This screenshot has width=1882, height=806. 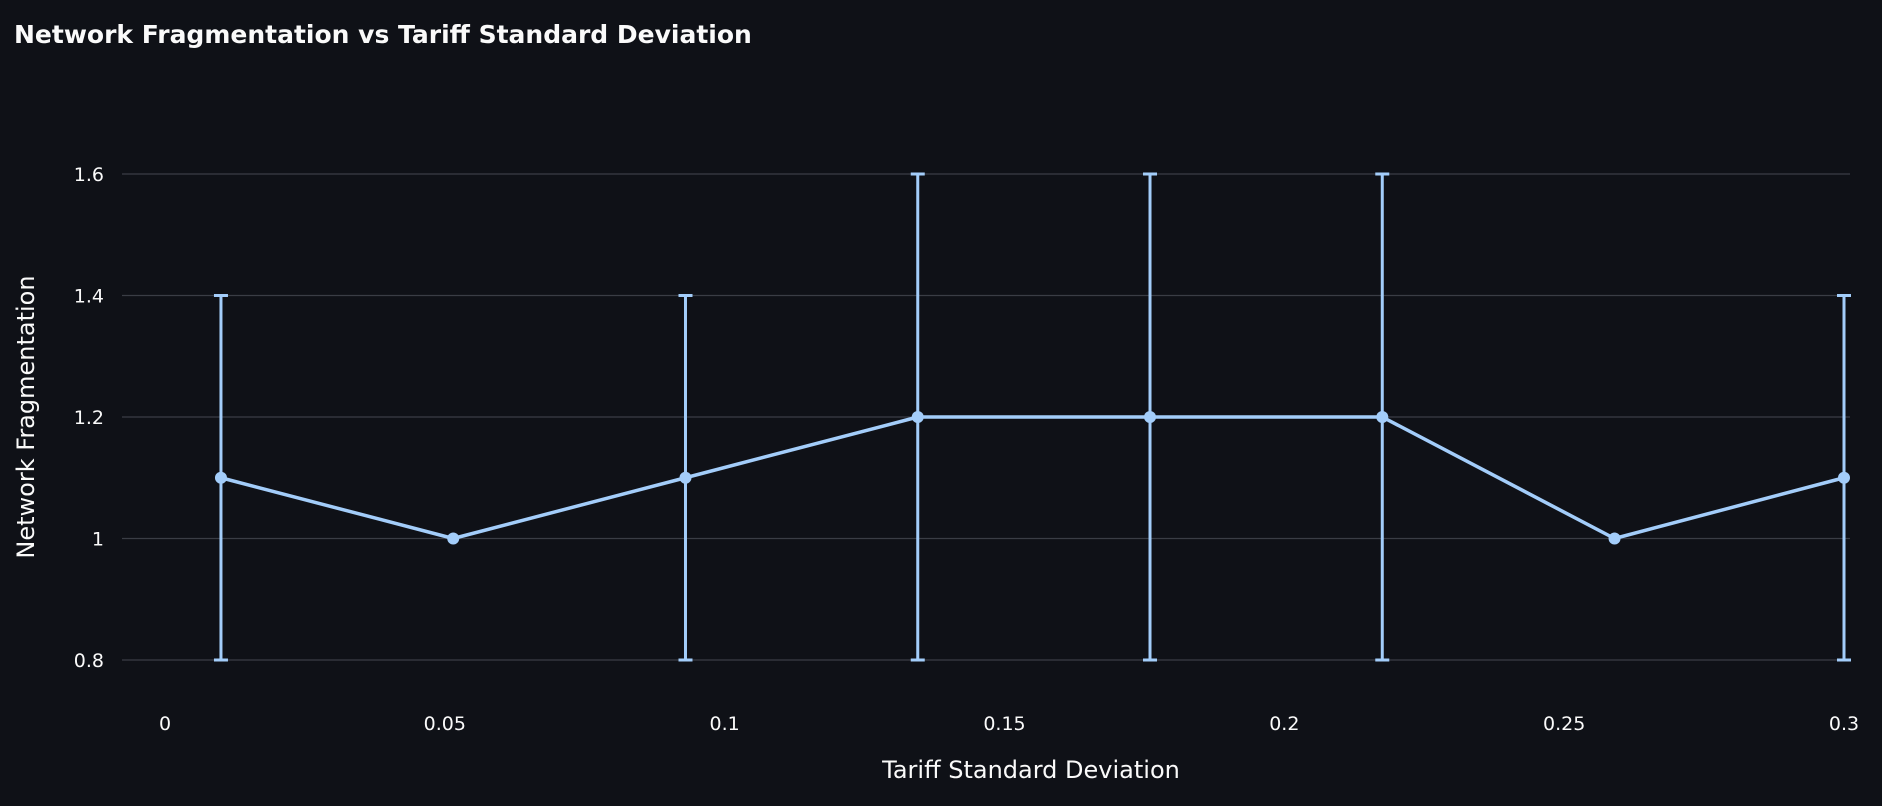 What do you see at coordinates (26, 416) in the screenshot?
I see `y-axis-label: Network Fragmentation` at bounding box center [26, 416].